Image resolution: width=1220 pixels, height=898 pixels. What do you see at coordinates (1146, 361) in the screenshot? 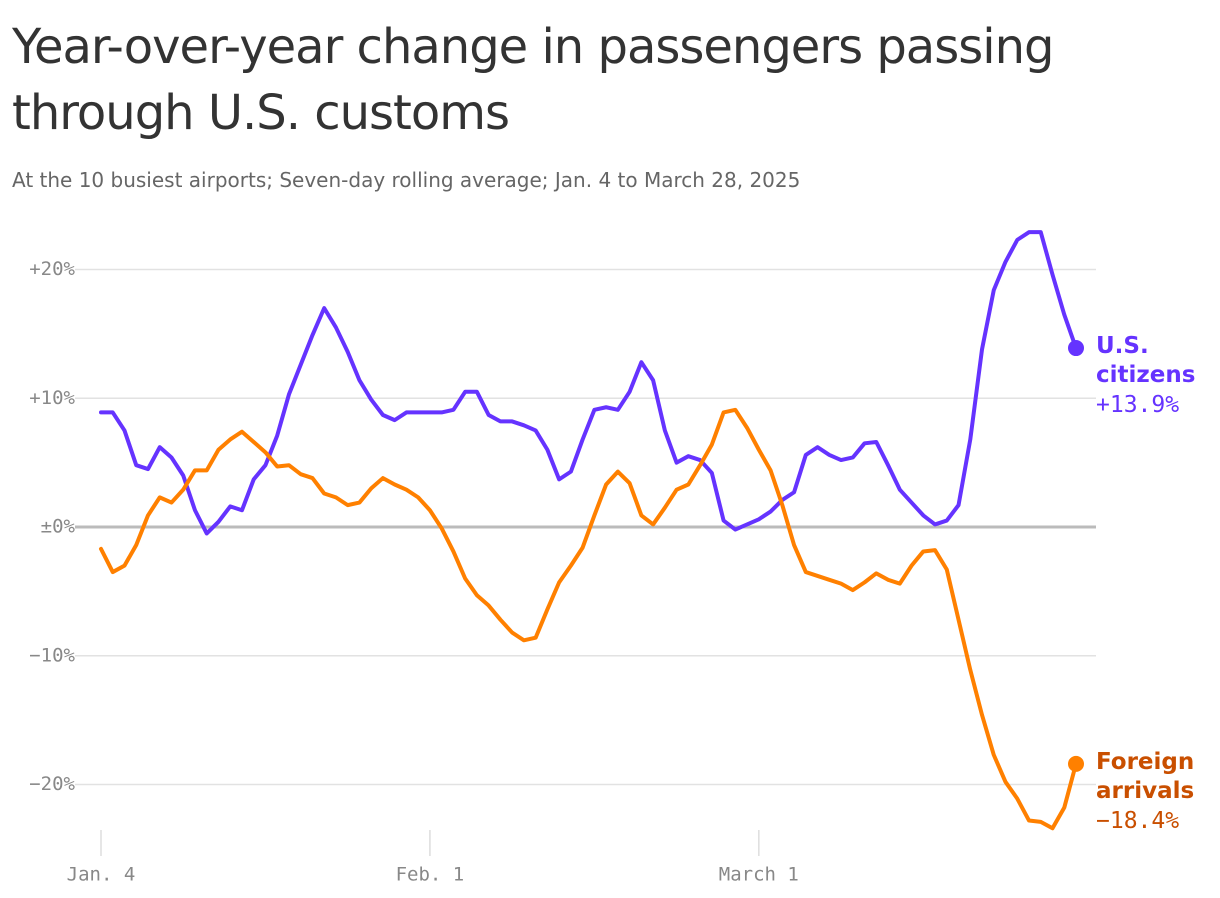
I see `series-label: U.S. citizens` at bounding box center [1146, 361].